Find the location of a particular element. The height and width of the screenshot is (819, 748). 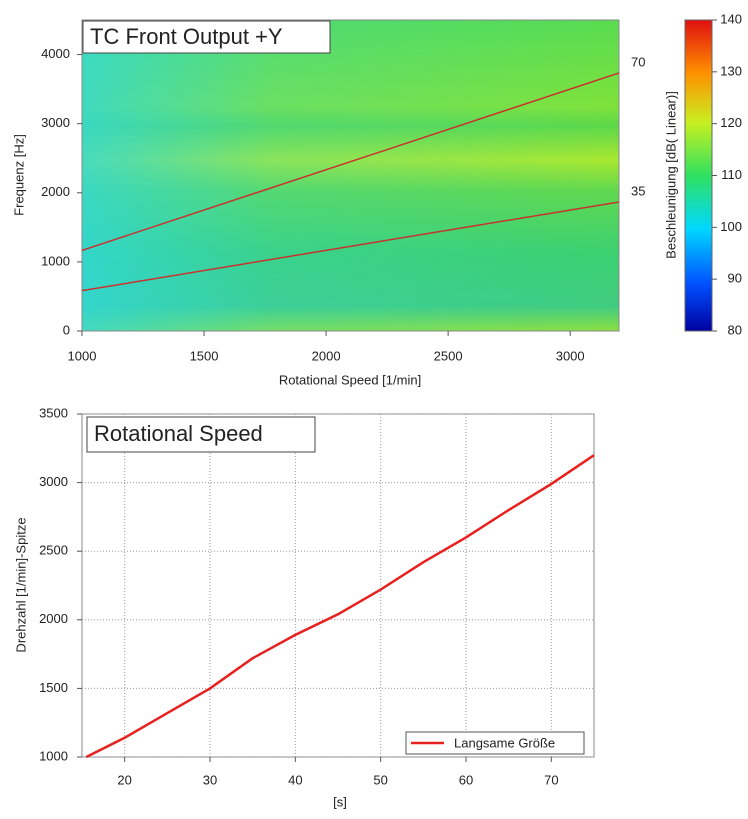

colorbar-tick-label: 120 is located at coordinates (731, 122).